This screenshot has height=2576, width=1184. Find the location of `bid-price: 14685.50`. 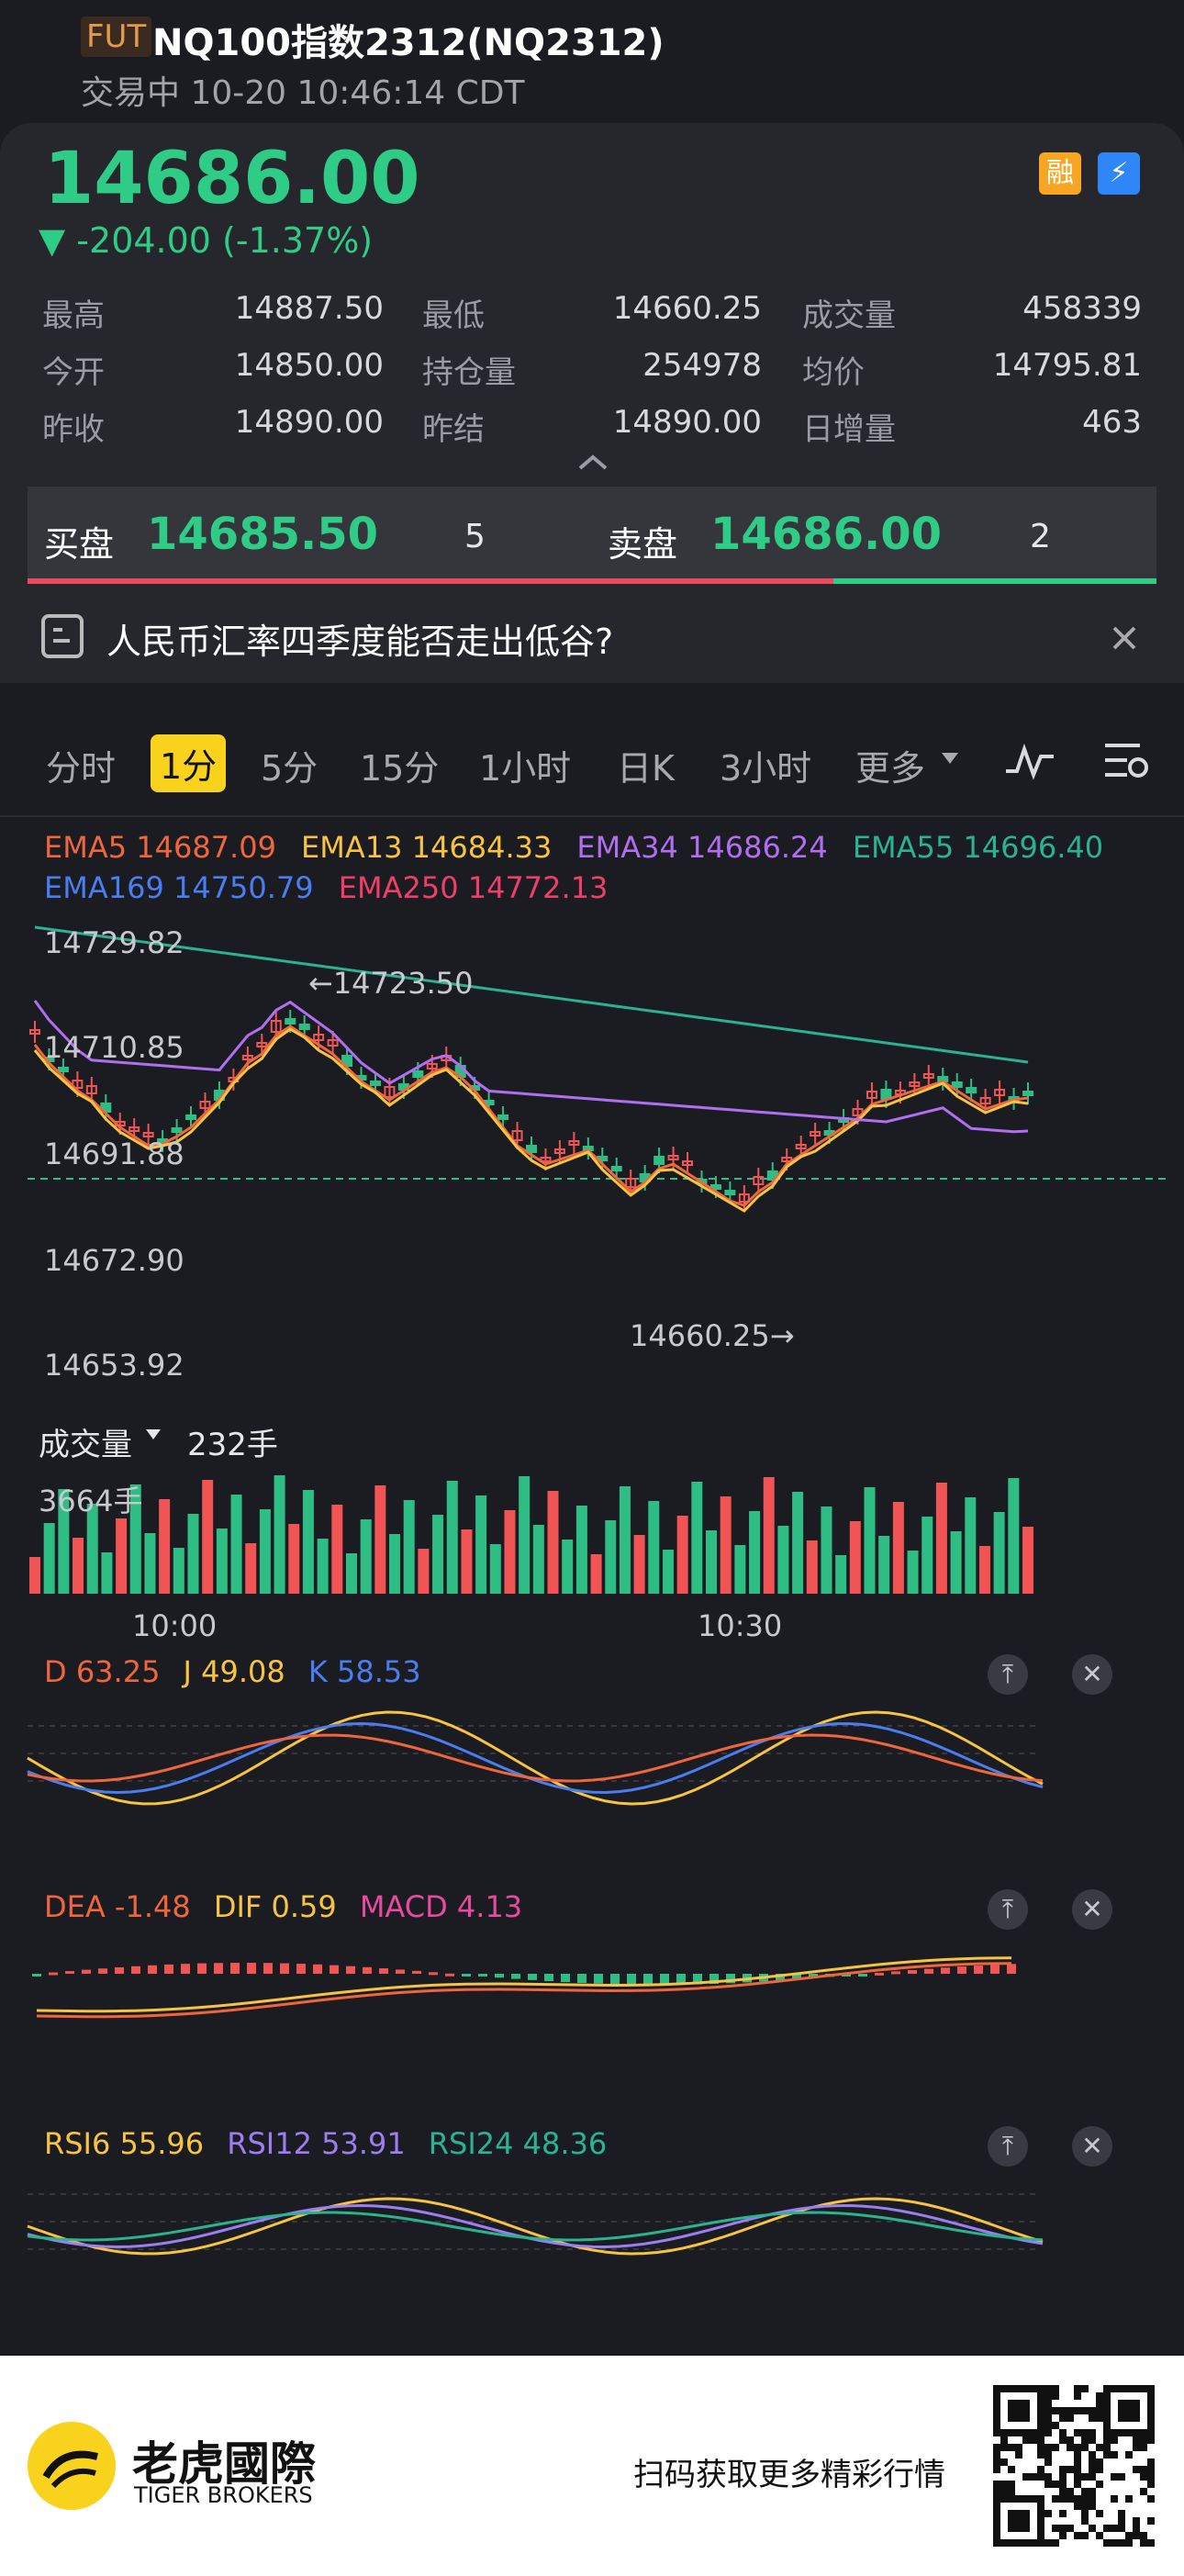

bid-price: 14685.50 is located at coordinates (263, 534).